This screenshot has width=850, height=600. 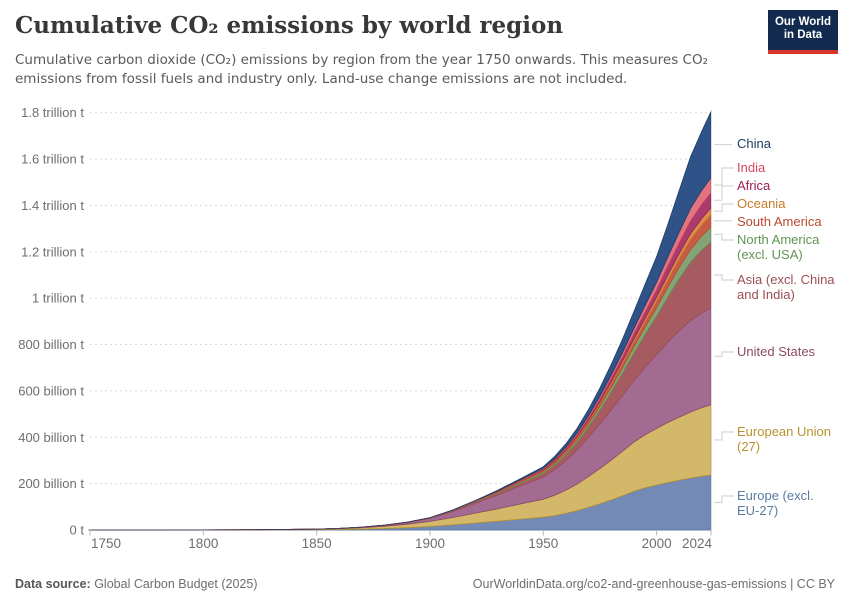 What do you see at coordinates (754, 185) in the screenshot?
I see `legend-label-line: Africa` at bounding box center [754, 185].